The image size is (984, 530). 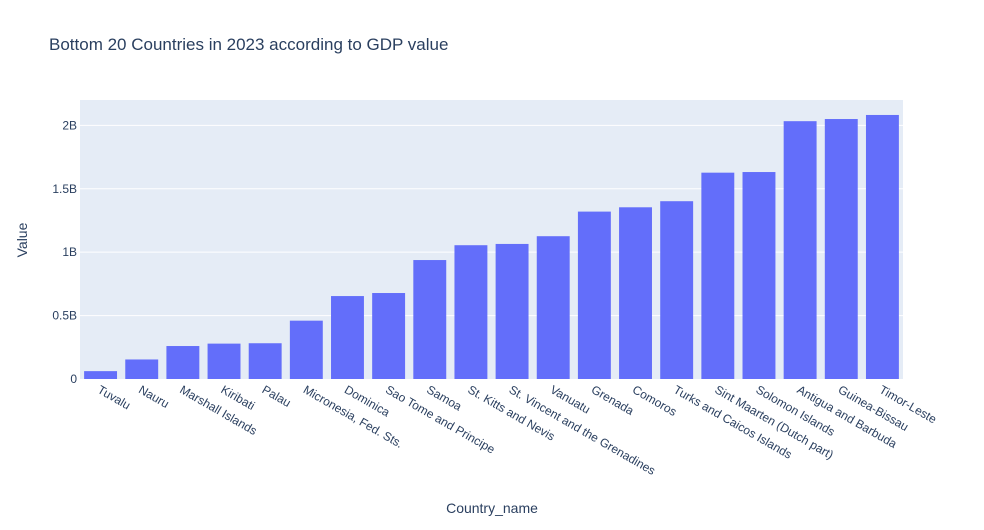 What do you see at coordinates (153, 396) in the screenshot?
I see `x-tick-label: Nauru` at bounding box center [153, 396].